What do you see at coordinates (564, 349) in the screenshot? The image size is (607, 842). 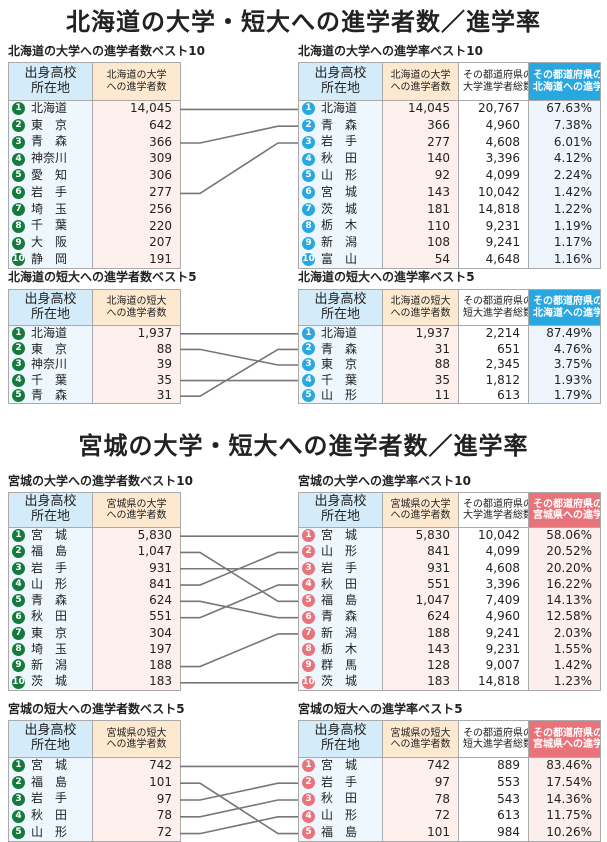 I see `value-cell: 4.76%` at bounding box center [564, 349].